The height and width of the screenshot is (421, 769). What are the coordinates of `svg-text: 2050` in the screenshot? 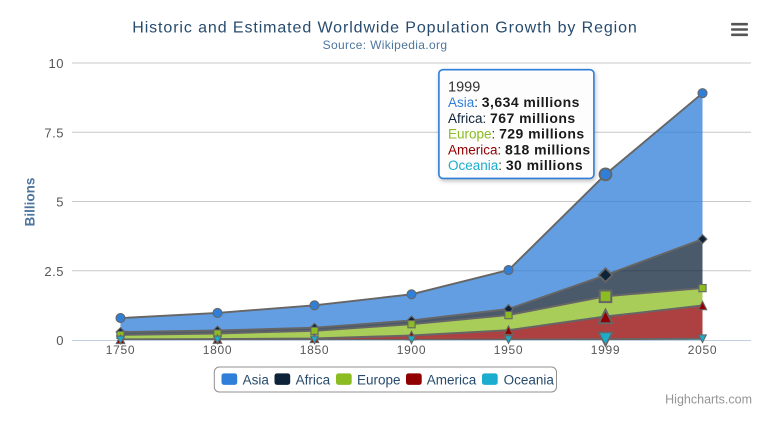 It's located at (703, 350).